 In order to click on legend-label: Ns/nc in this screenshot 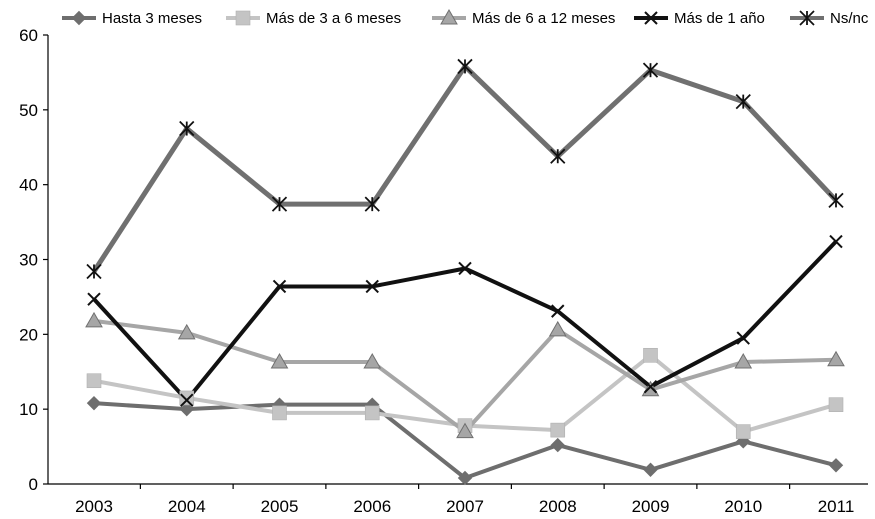, I will do `click(849, 18)`.